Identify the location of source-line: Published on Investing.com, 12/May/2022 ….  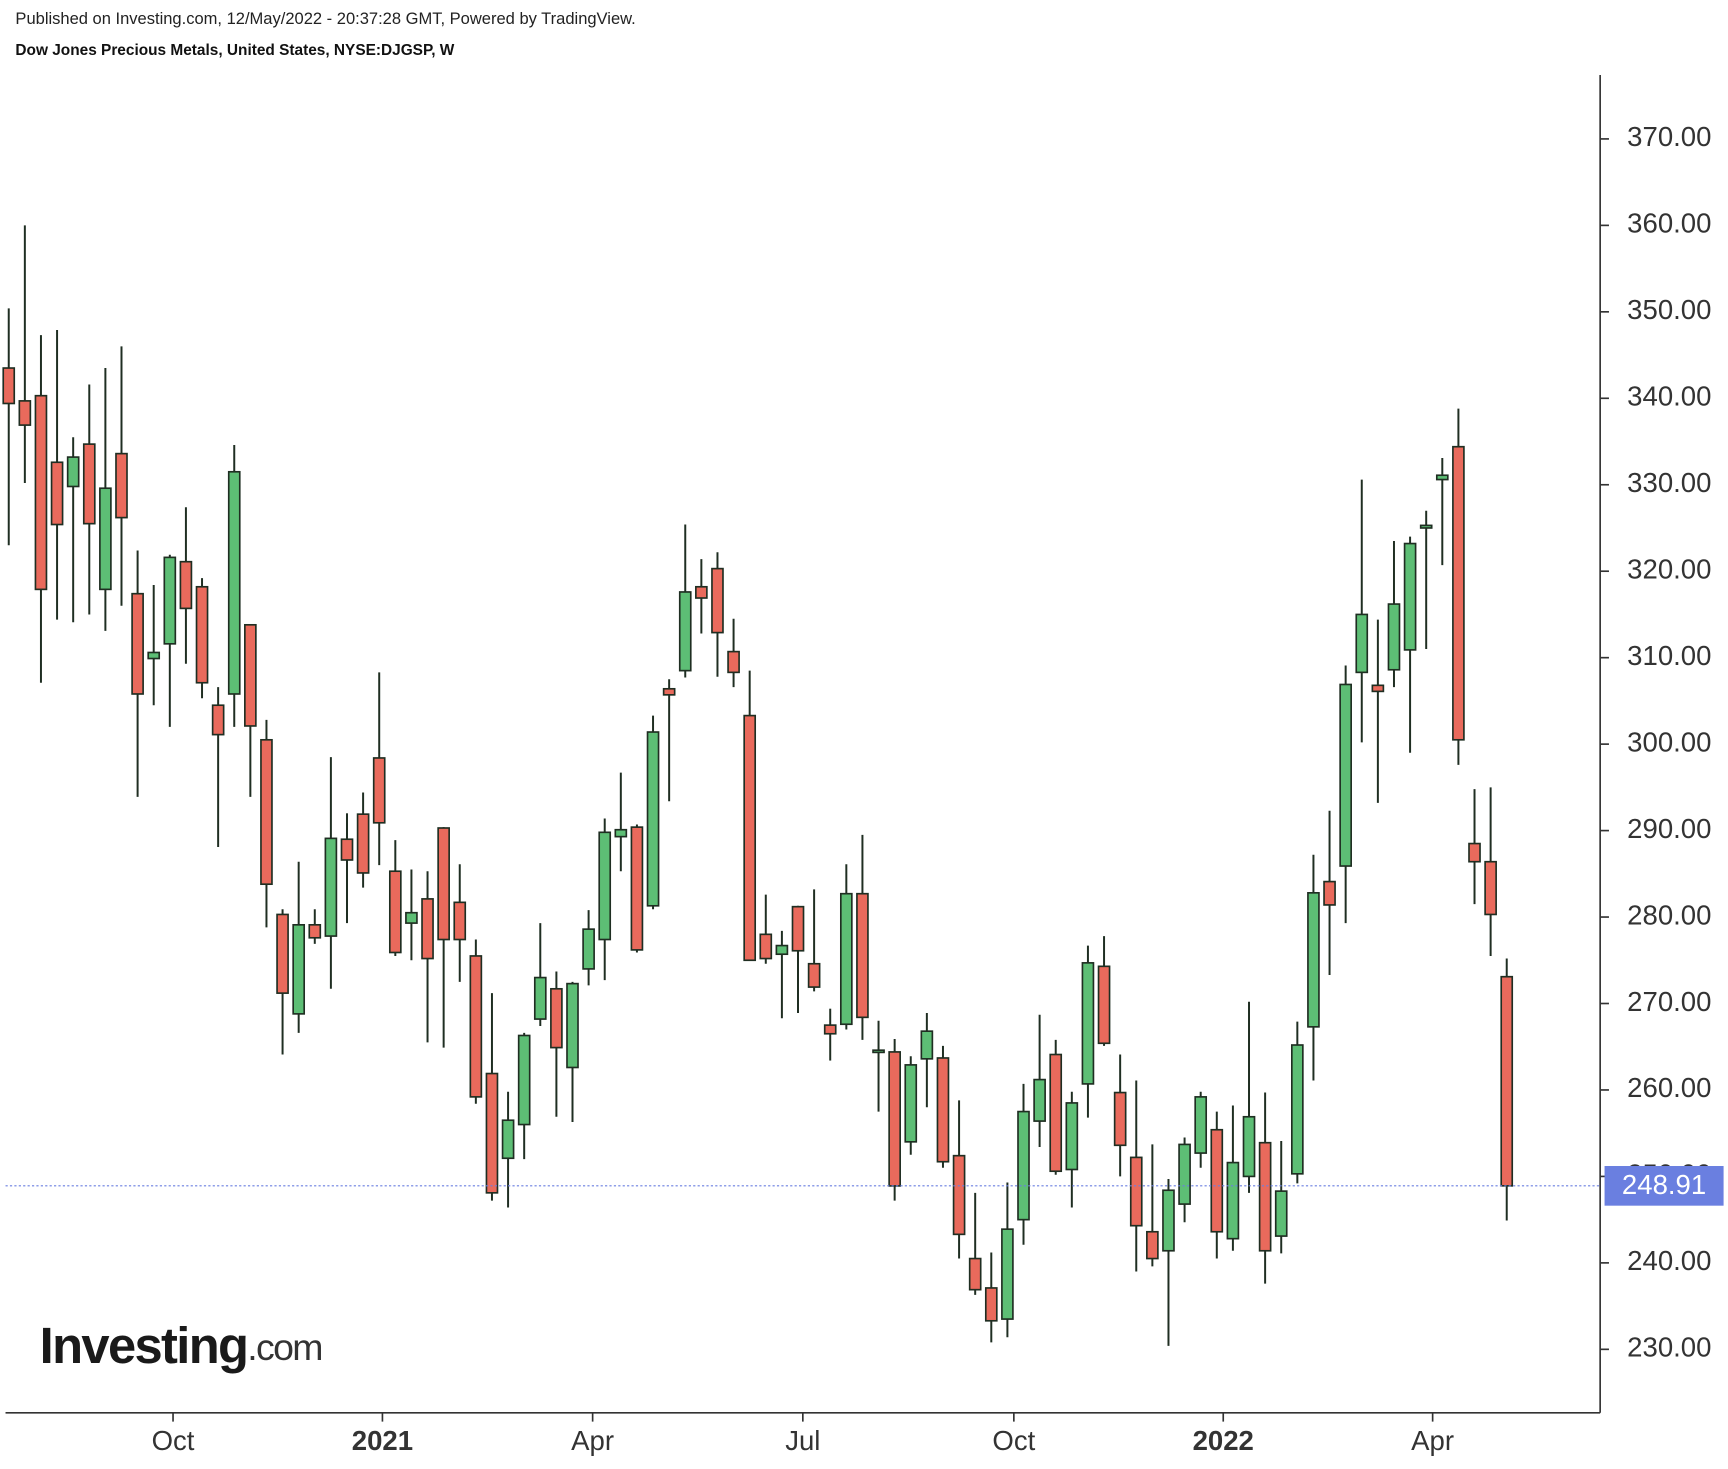
(325, 18).